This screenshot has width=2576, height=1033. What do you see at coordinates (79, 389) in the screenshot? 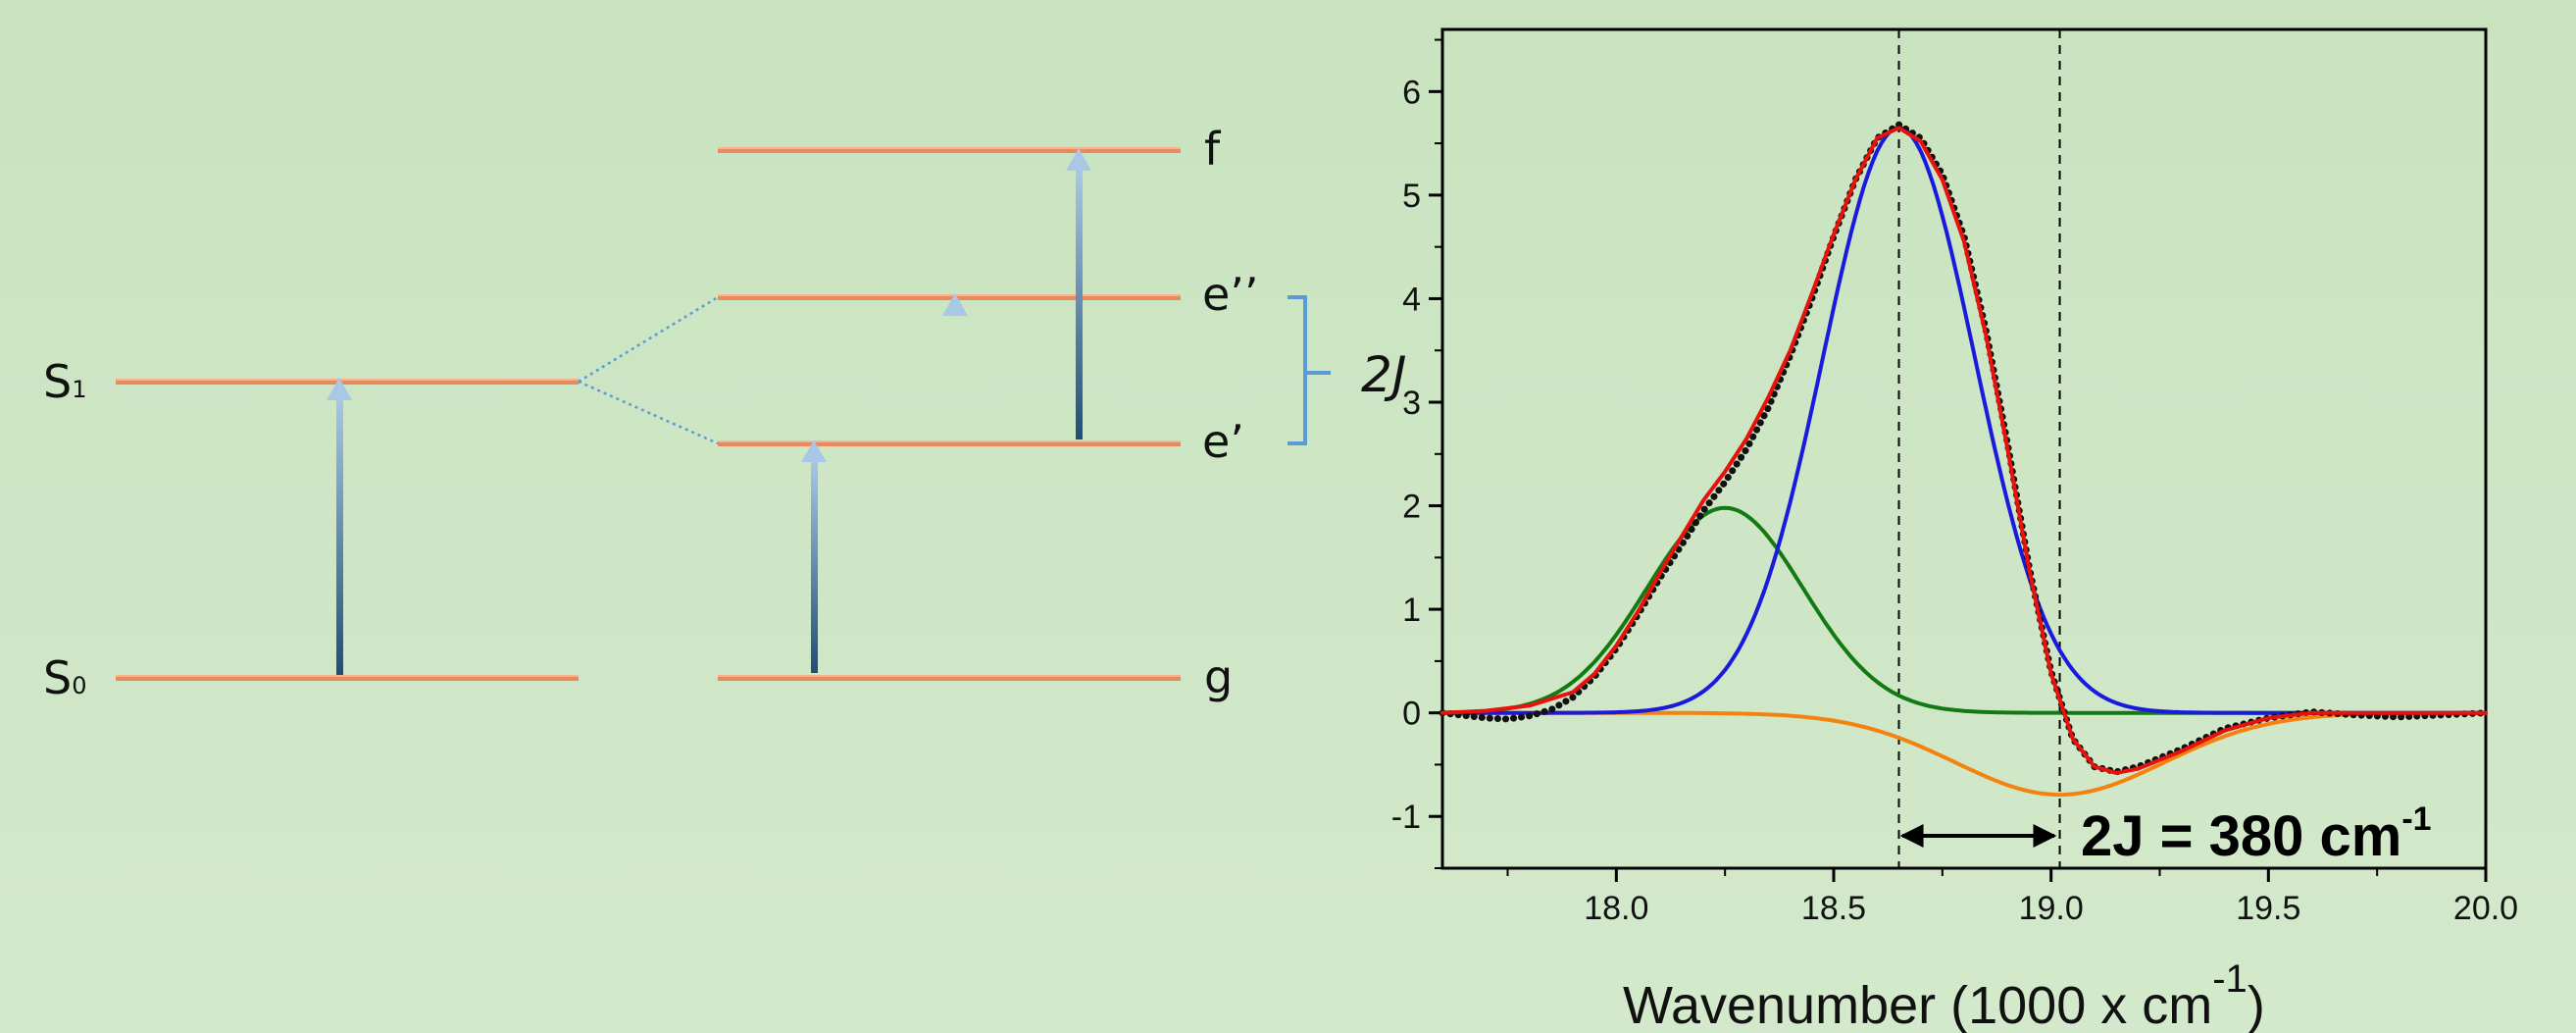
I see `label-S1-sub: 1` at bounding box center [79, 389].